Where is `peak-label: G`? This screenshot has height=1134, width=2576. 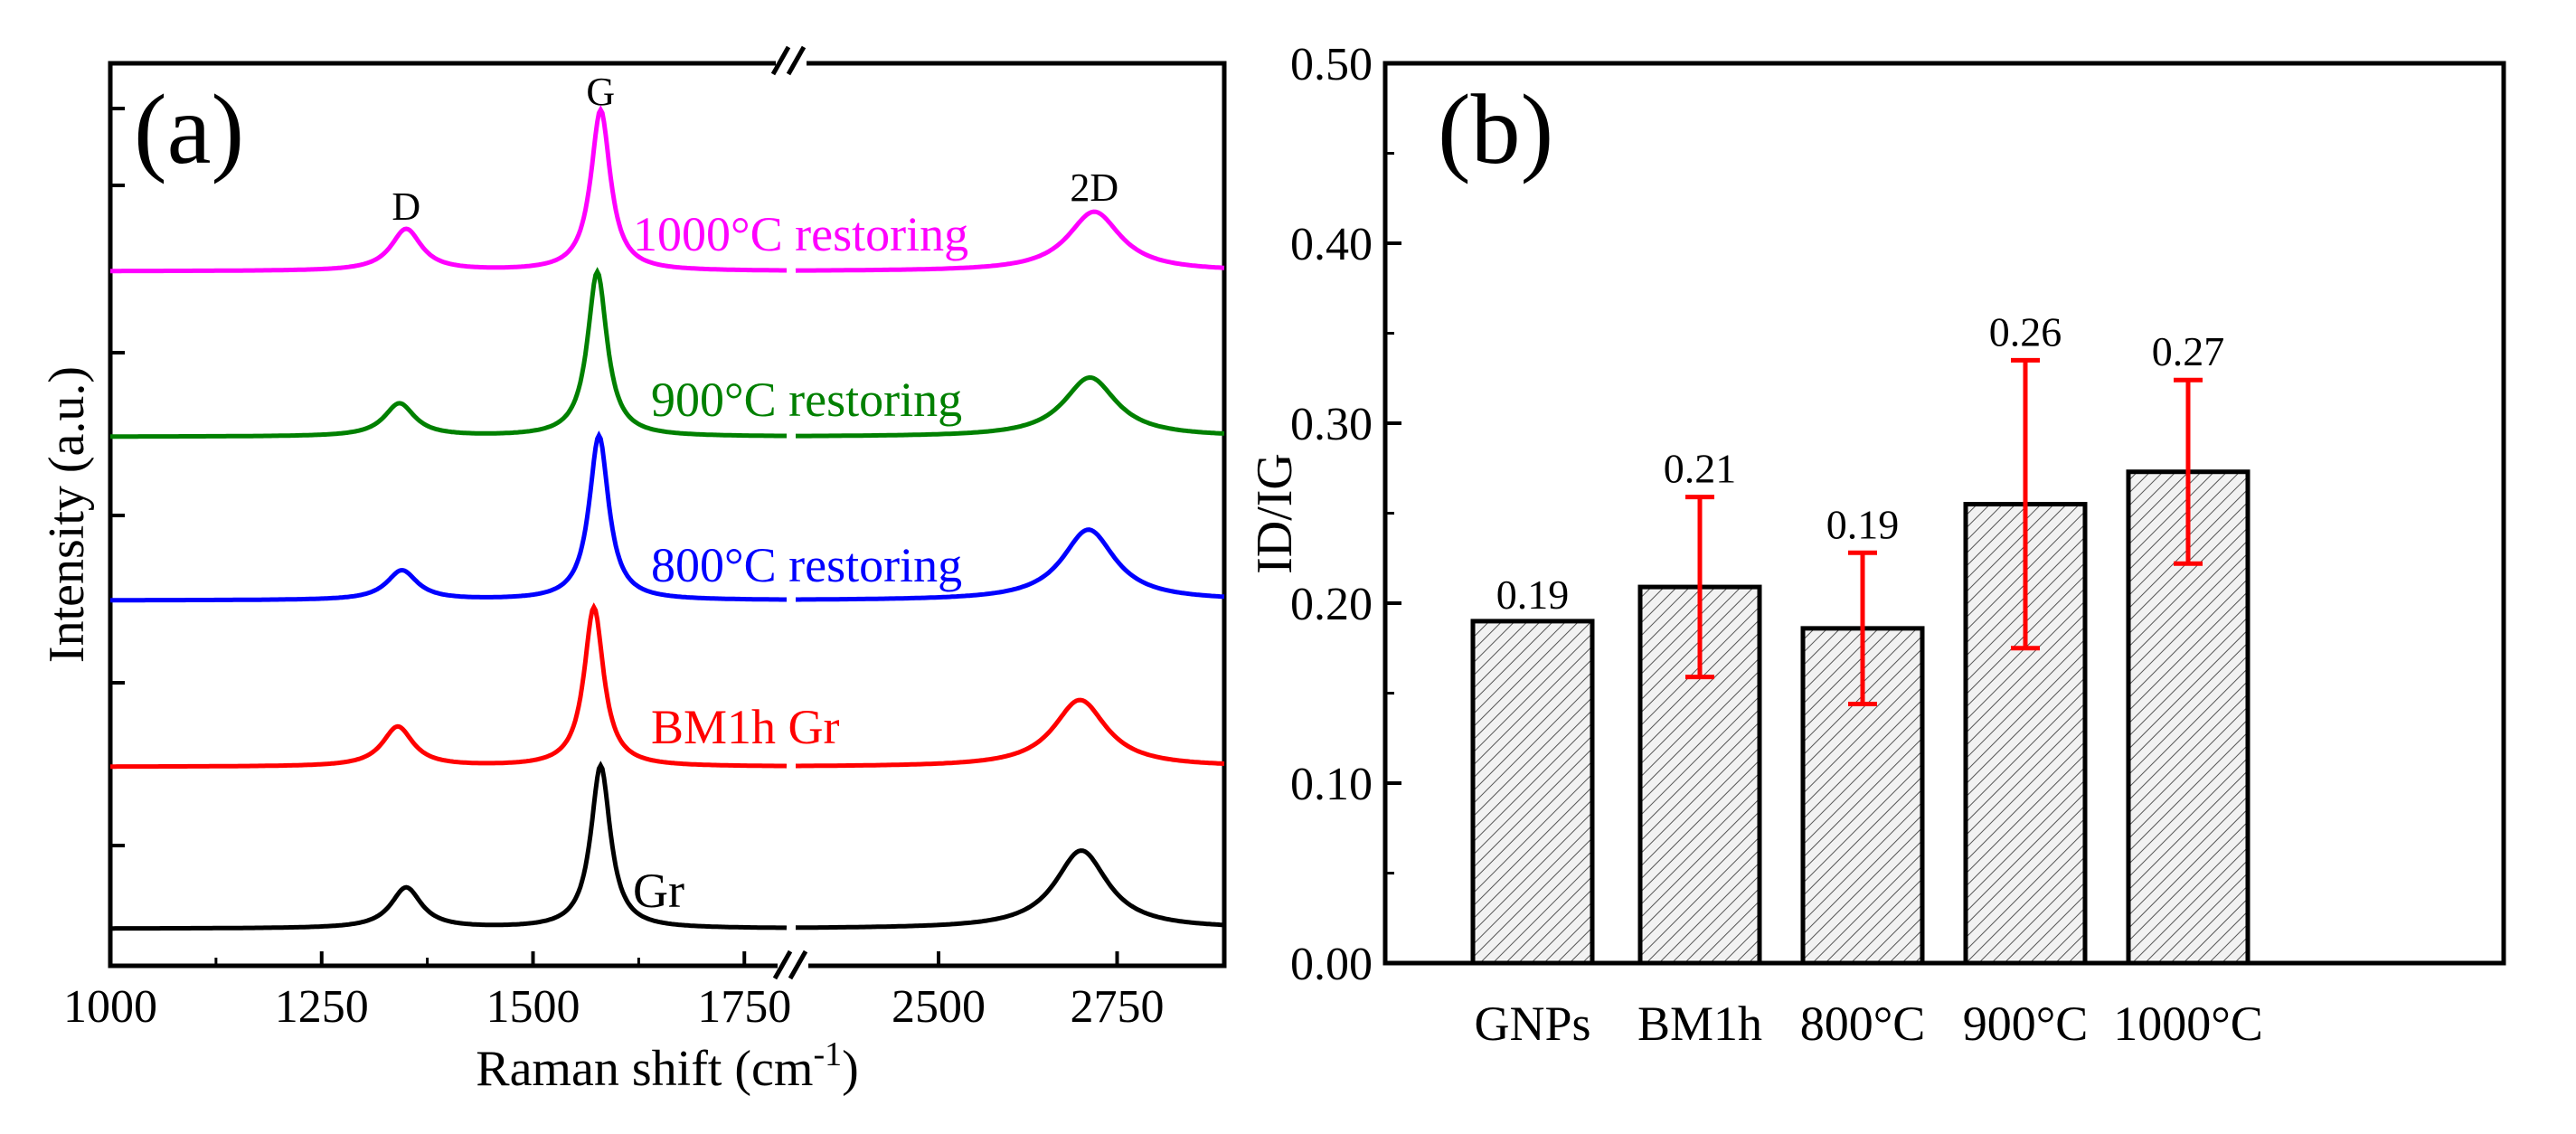
peak-label: G is located at coordinates (600, 92).